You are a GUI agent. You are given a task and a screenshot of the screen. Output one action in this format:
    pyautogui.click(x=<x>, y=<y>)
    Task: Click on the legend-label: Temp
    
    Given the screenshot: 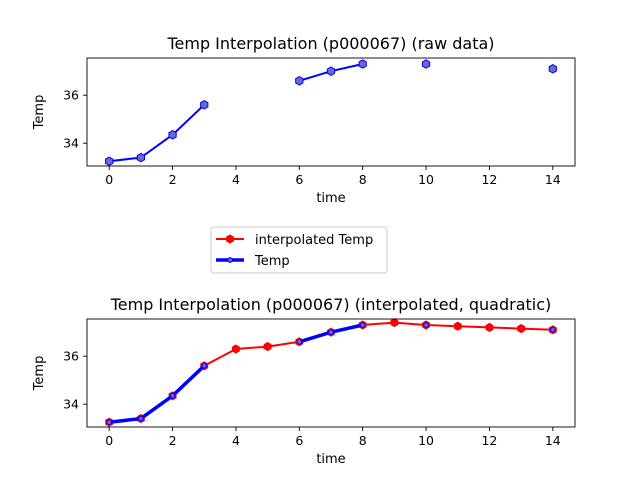 What is the action you would take?
    pyautogui.click(x=272, y=261)
    